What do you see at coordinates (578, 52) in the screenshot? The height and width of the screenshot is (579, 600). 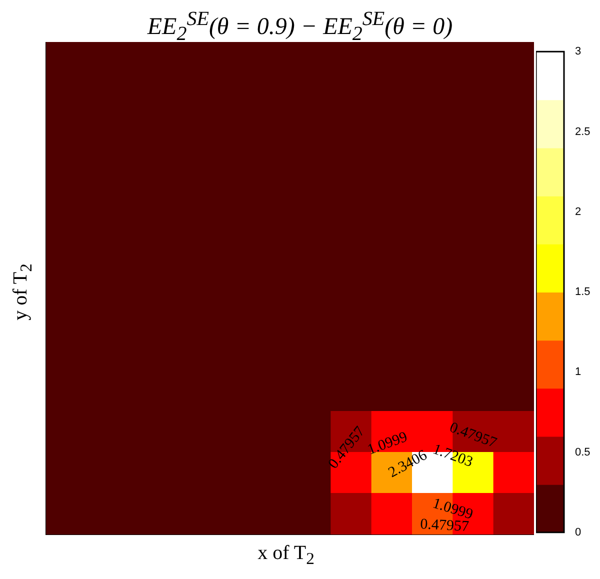 I see `color-bar-label: 3` at bounding box center [578, 52].